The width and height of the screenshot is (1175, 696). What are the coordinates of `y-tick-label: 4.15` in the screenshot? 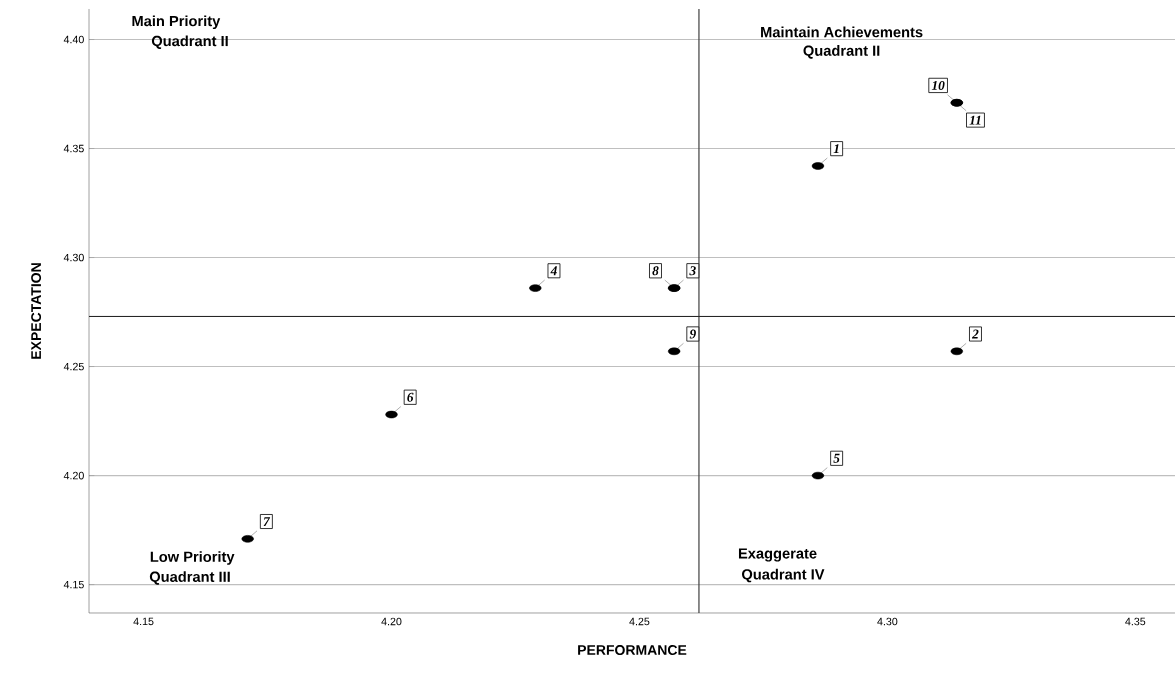 It's located at (73, 584).